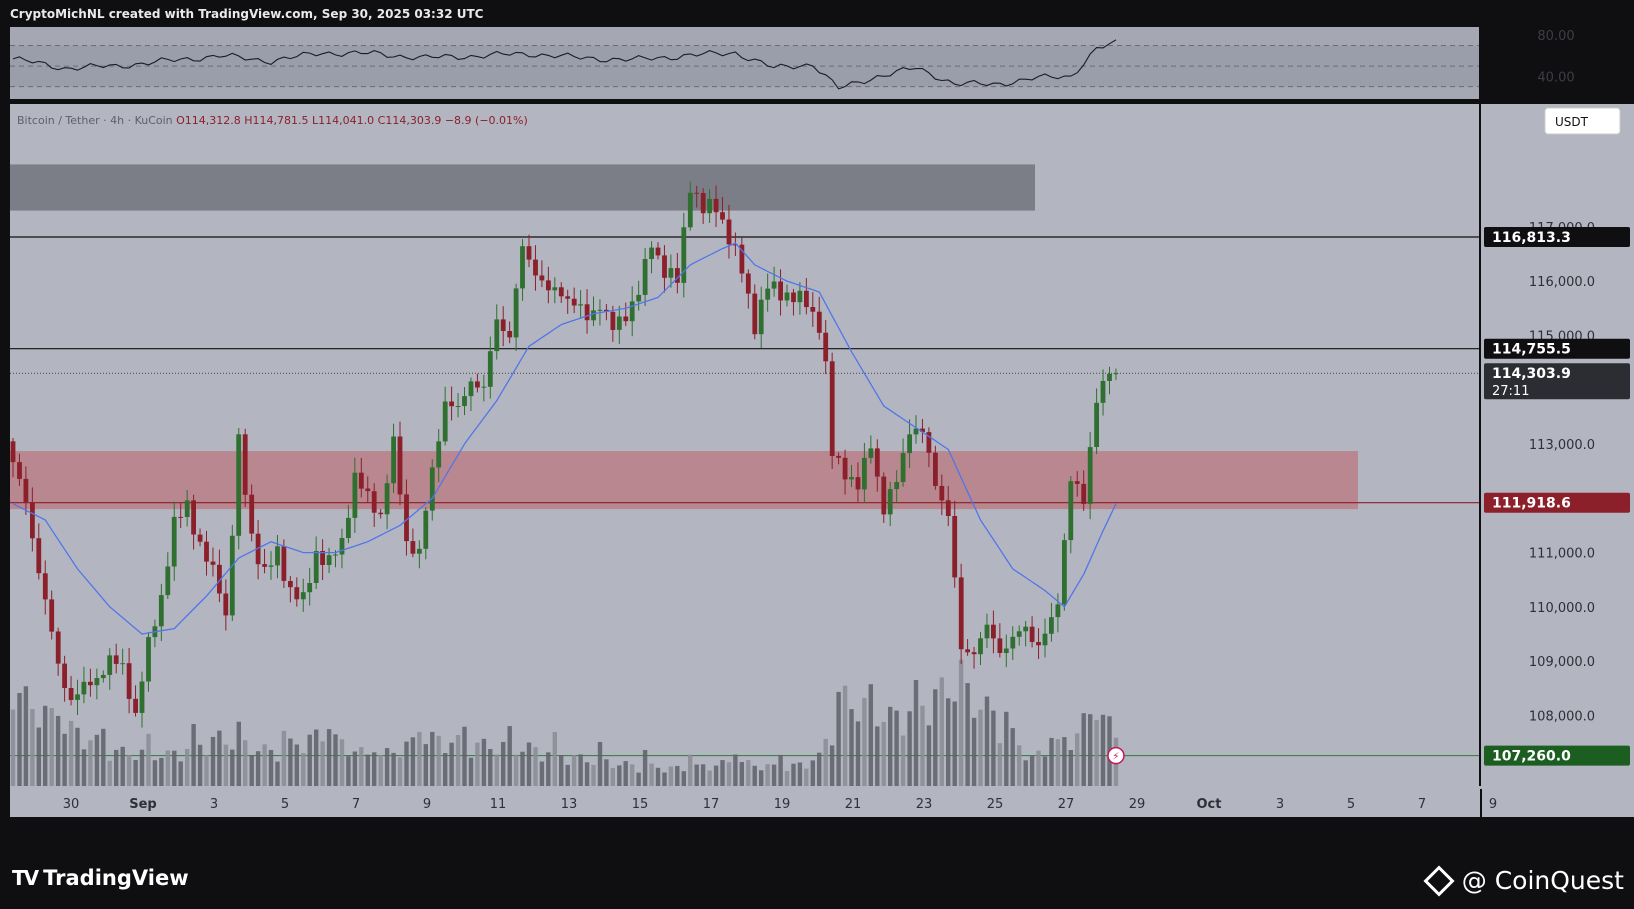 The width and height of the screenshot is (1634, 909). I want to click on price-axis-background, so click(1558, 446).